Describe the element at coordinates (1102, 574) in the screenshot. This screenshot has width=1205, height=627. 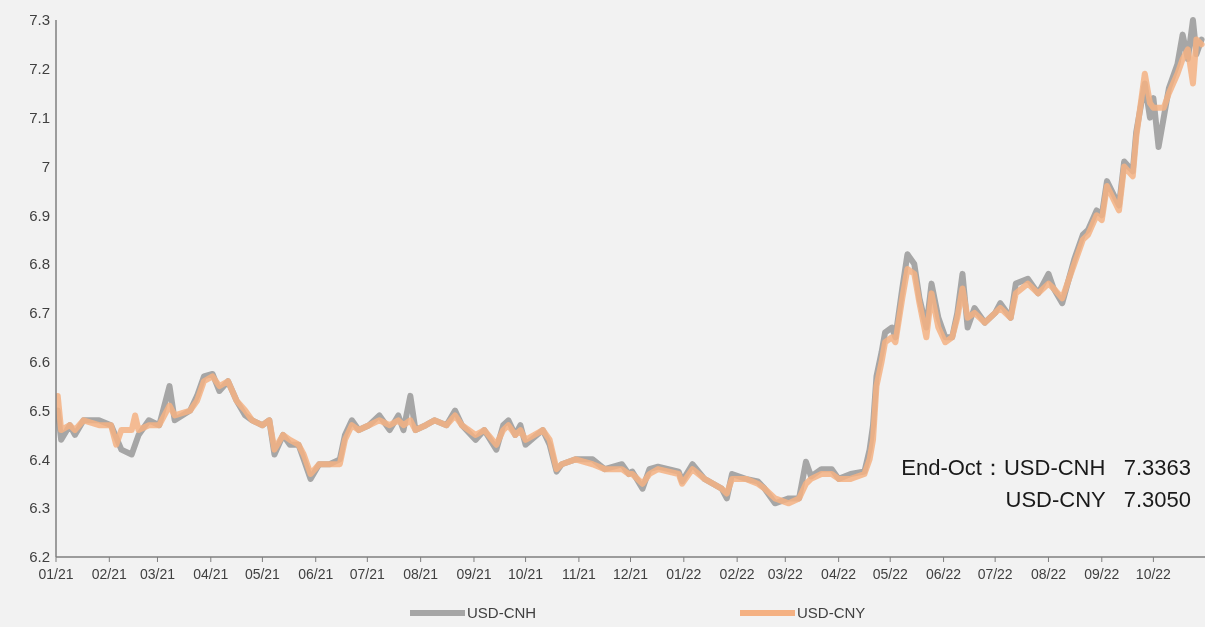
I see `x-tick-label: 09/22` at that location.